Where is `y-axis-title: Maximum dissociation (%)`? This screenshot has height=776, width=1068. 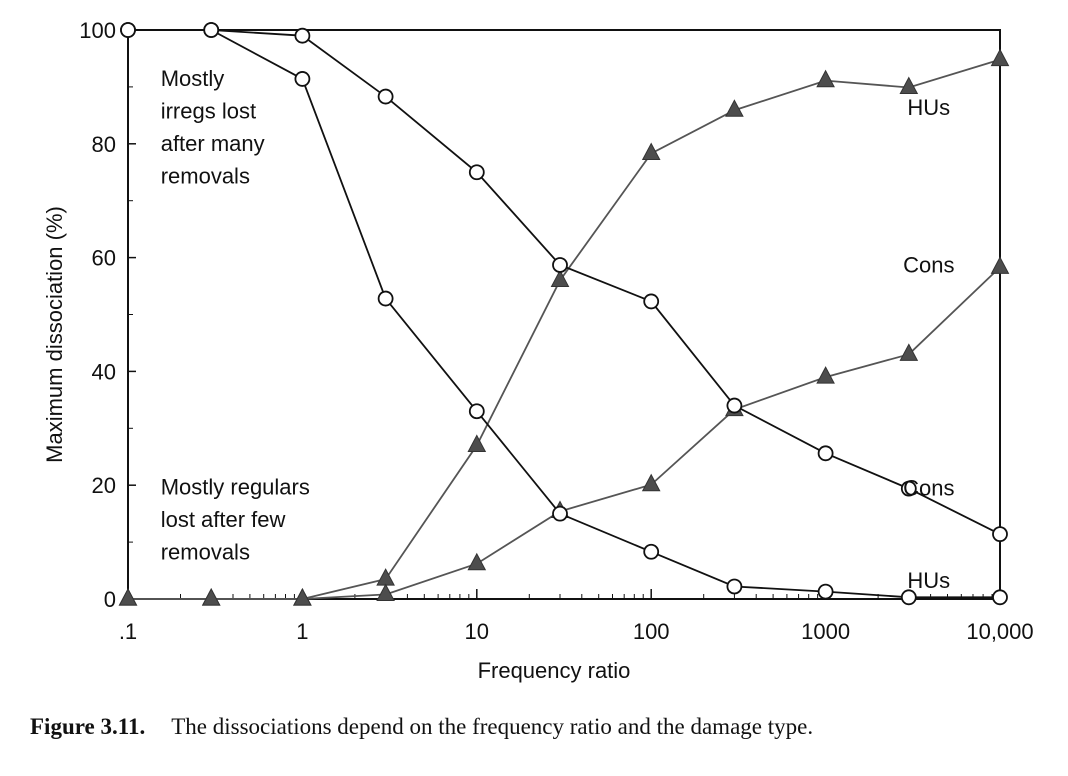 y-axis-title: Maximum dissociation (%) is located at coordinates (54, 334).